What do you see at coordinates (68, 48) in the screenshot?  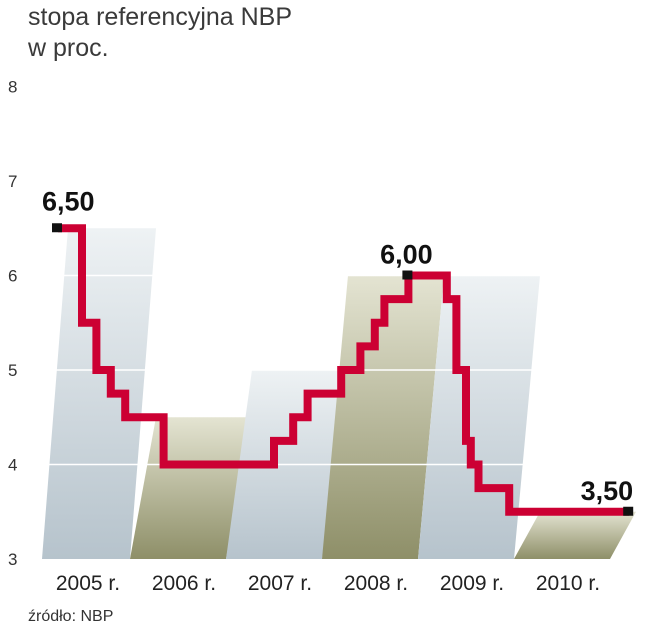 I see `chart-title-line2: w proc.` at bounding box center [68, 48].